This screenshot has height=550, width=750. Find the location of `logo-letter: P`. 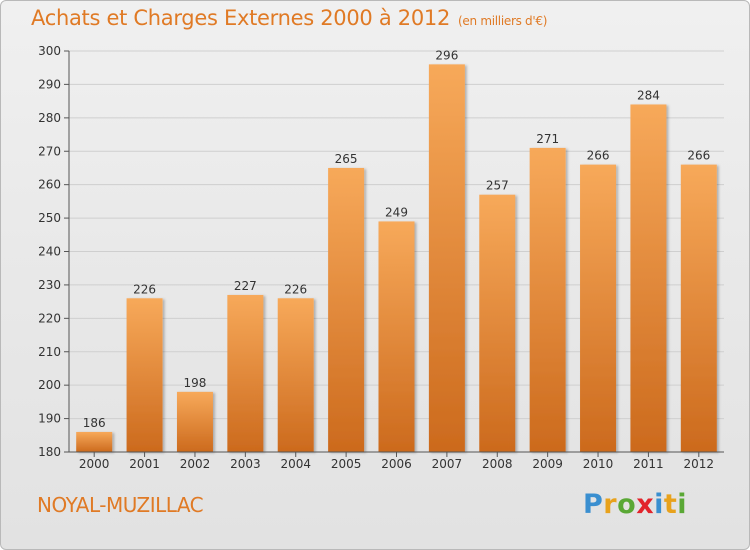

logo-letter: P is located at coordinates (593, 504).